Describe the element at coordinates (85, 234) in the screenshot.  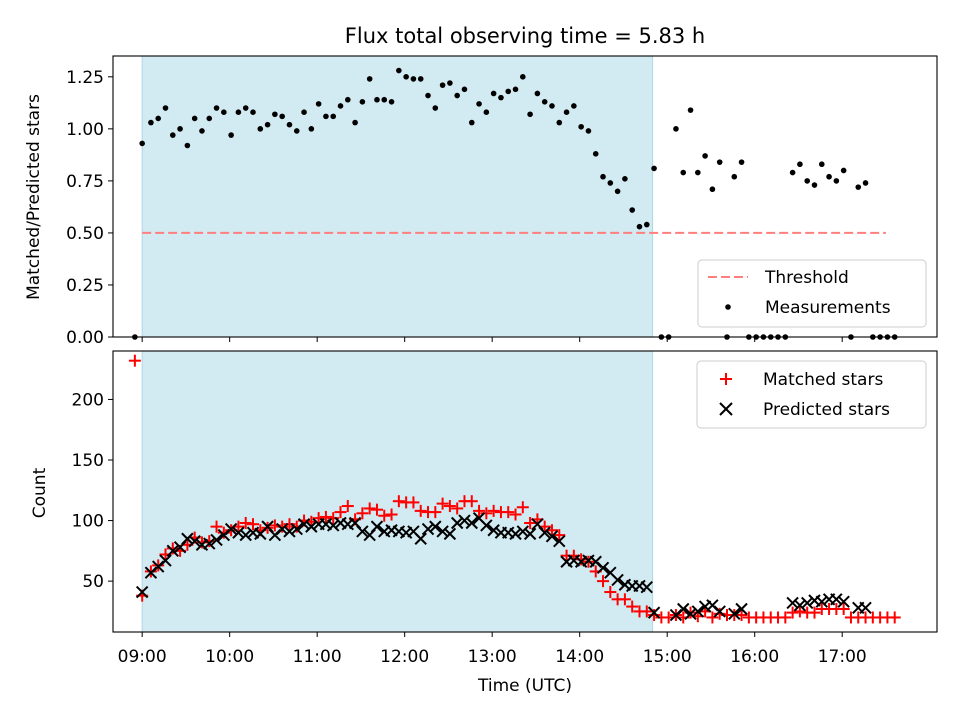
I see `y-tick-label: 0.50` at that location.